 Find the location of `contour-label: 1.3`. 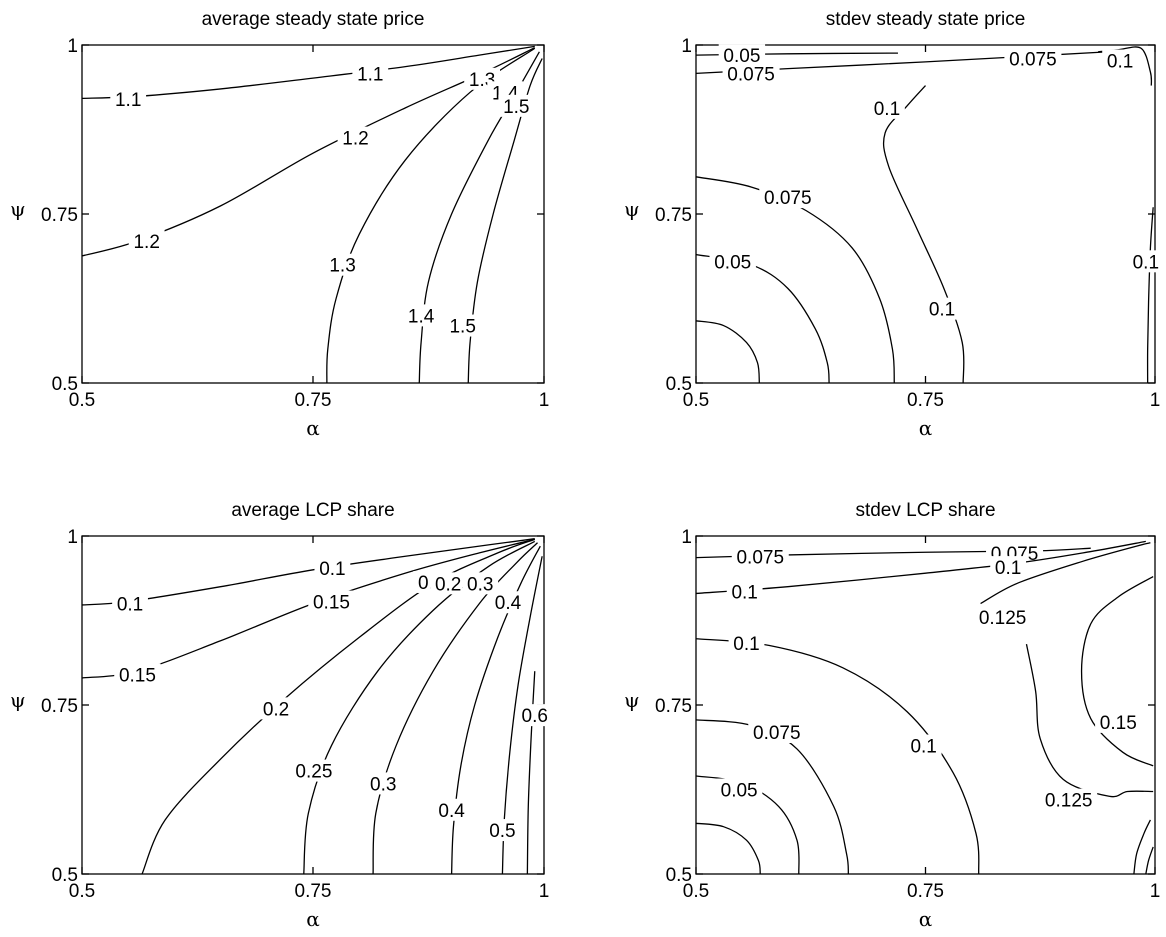

contour-label: 1.3 is located at coordinates (342, 266).